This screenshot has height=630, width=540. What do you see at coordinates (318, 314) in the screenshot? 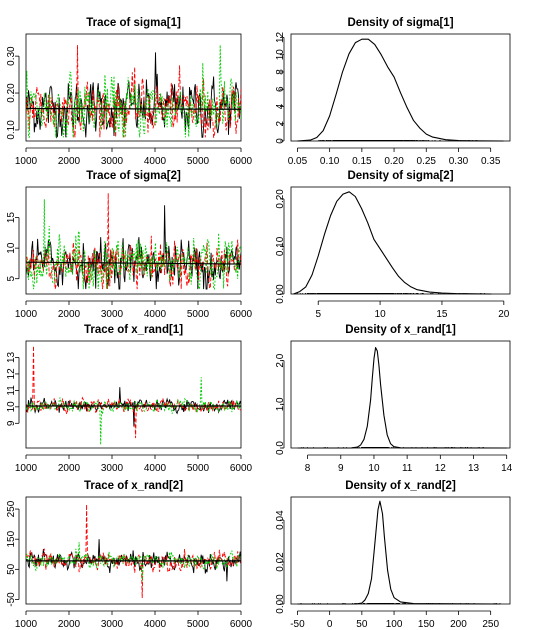
I see `x-tick-label: 5` at bounding box center [318, 314].